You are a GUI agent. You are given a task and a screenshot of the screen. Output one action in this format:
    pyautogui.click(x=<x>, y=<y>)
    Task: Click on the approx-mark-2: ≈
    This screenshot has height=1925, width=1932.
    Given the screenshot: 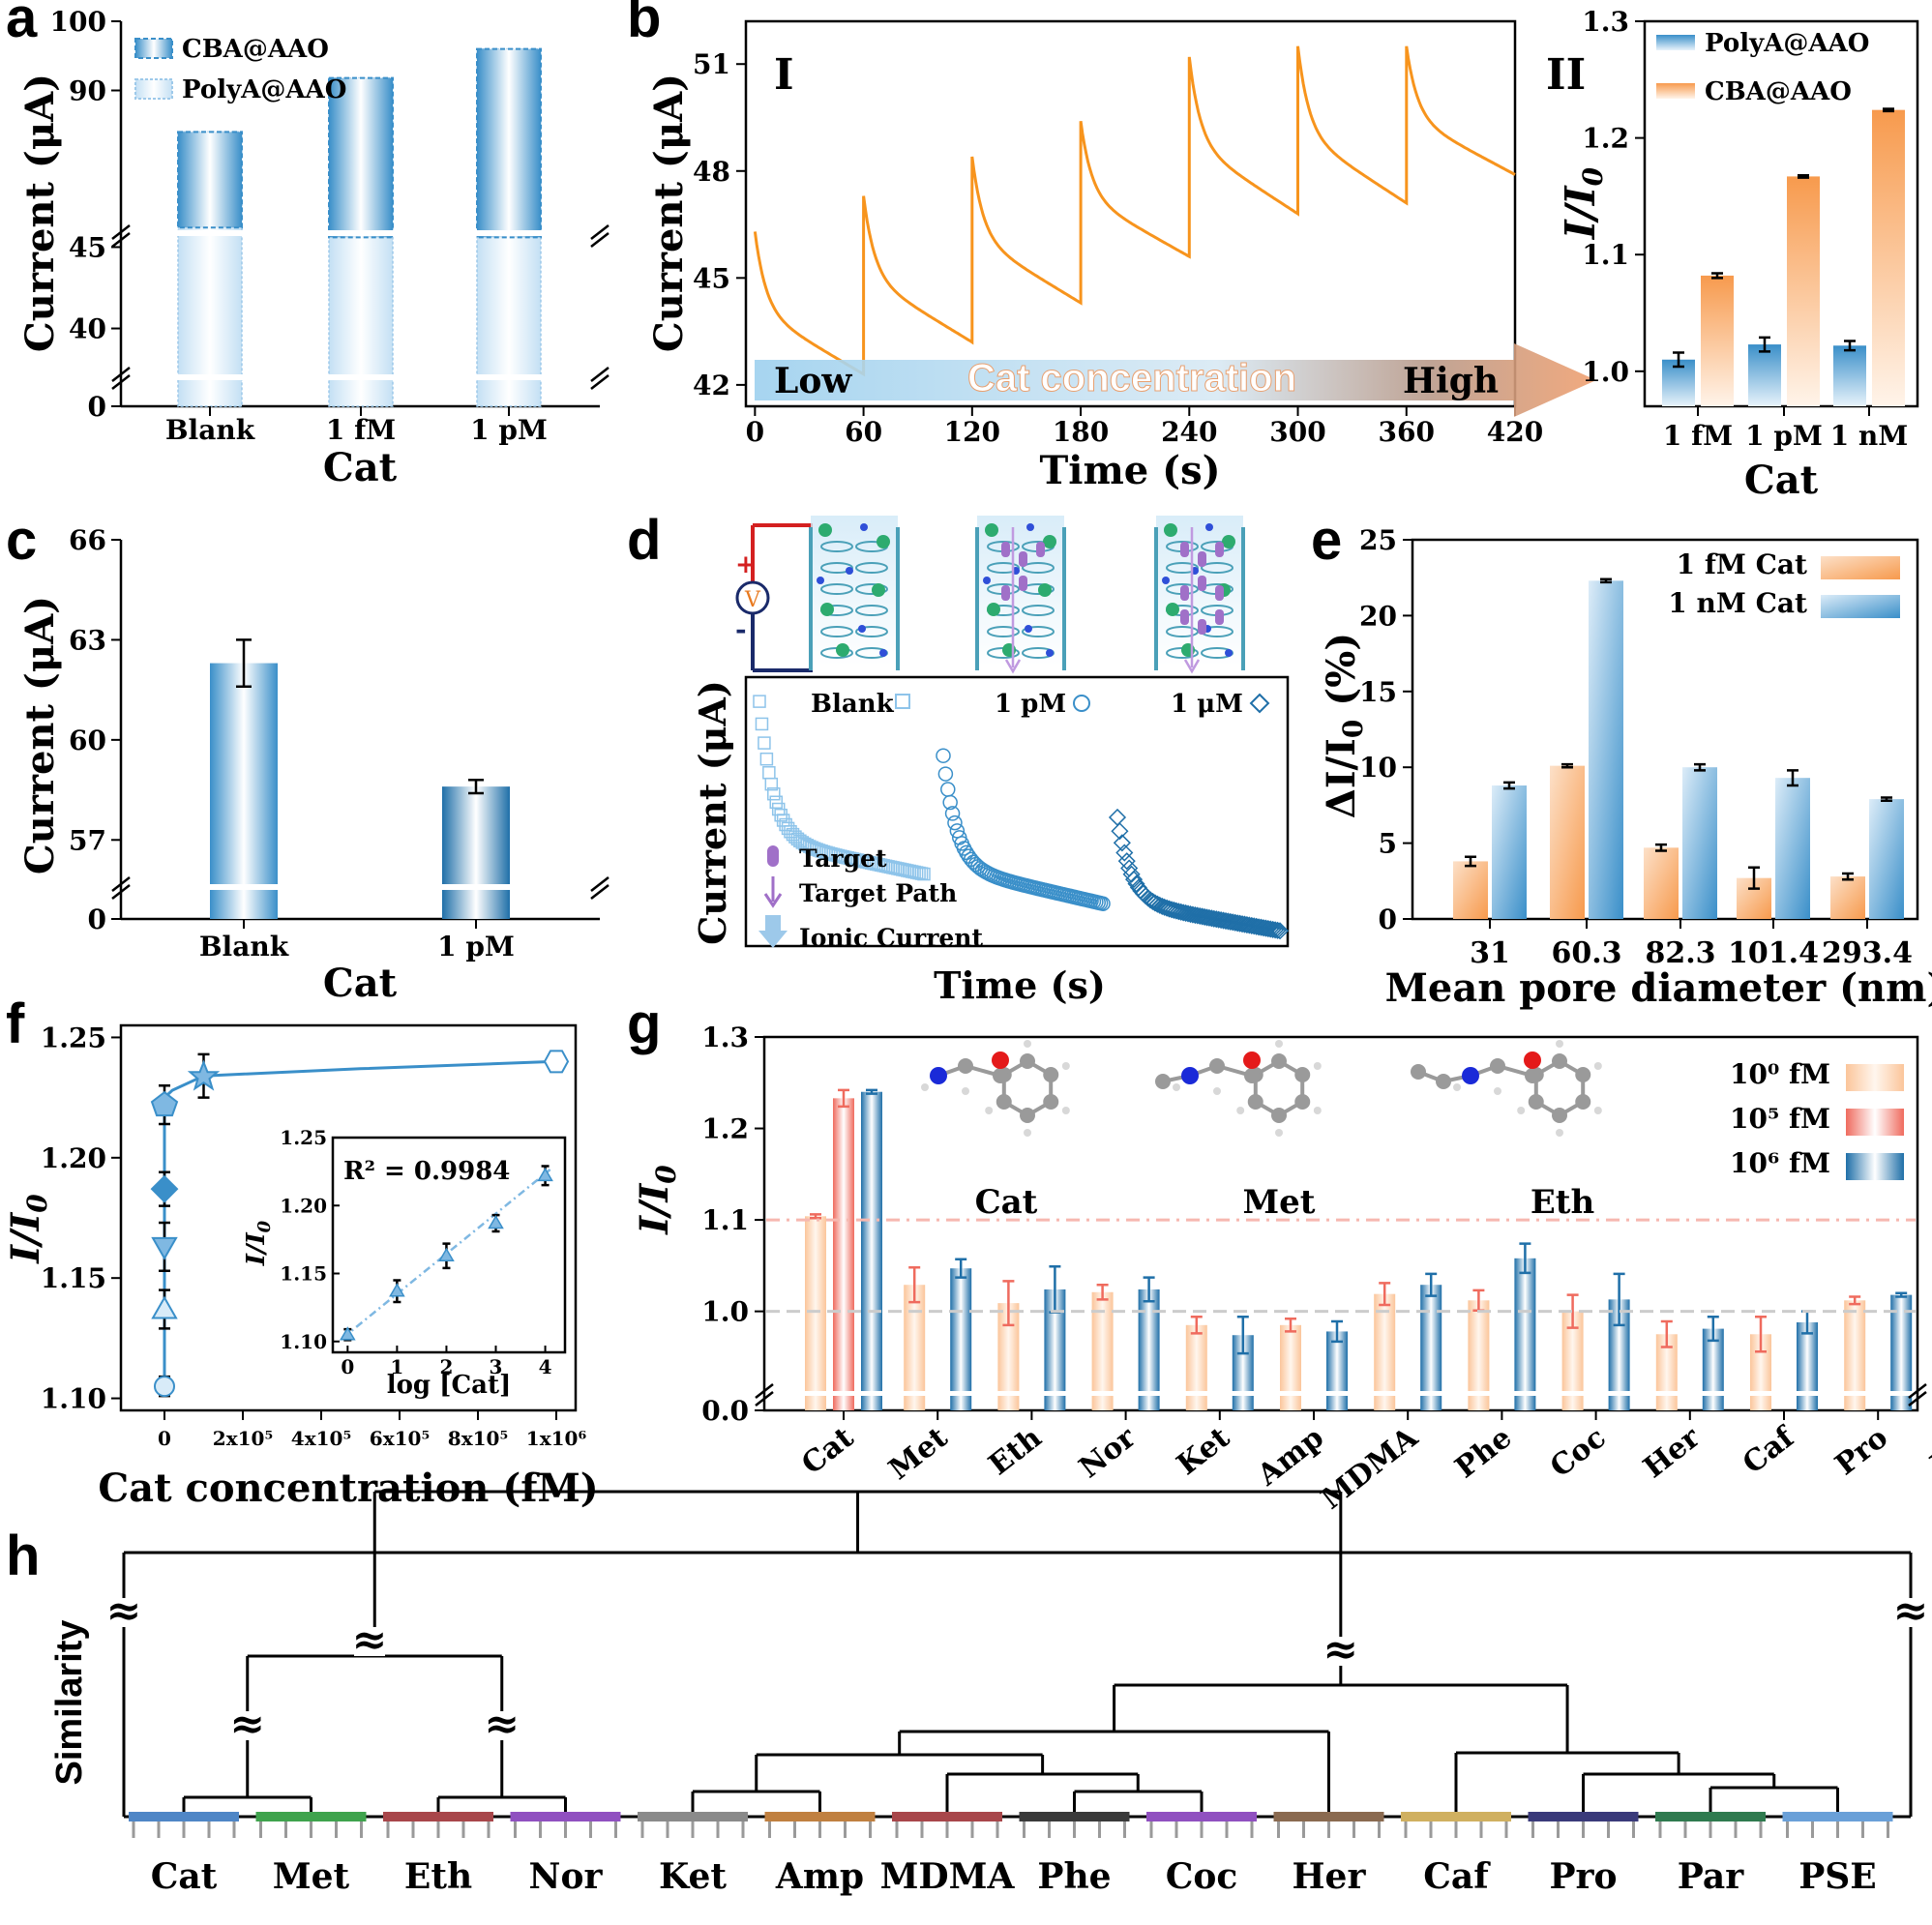 What is the action you would take?
    pyautogui.click(x=370, y=1640)
    